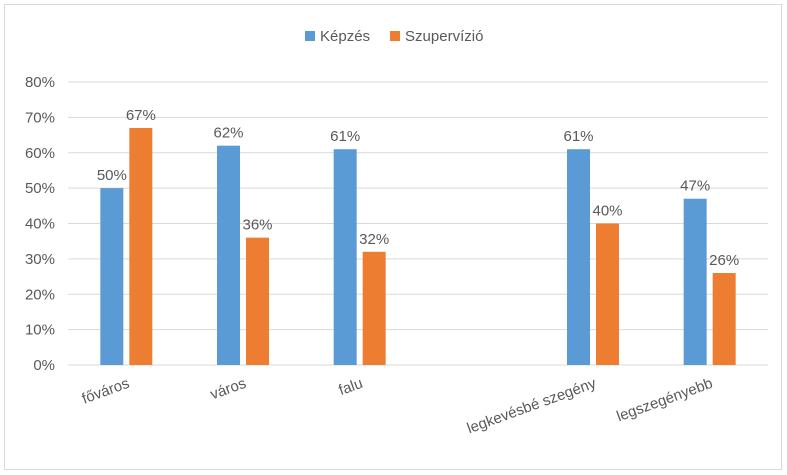 The image size is (787, 475). Describe the element at coordinates (112, 175) in the screenshot. I see `data-label: 50%` at that location.